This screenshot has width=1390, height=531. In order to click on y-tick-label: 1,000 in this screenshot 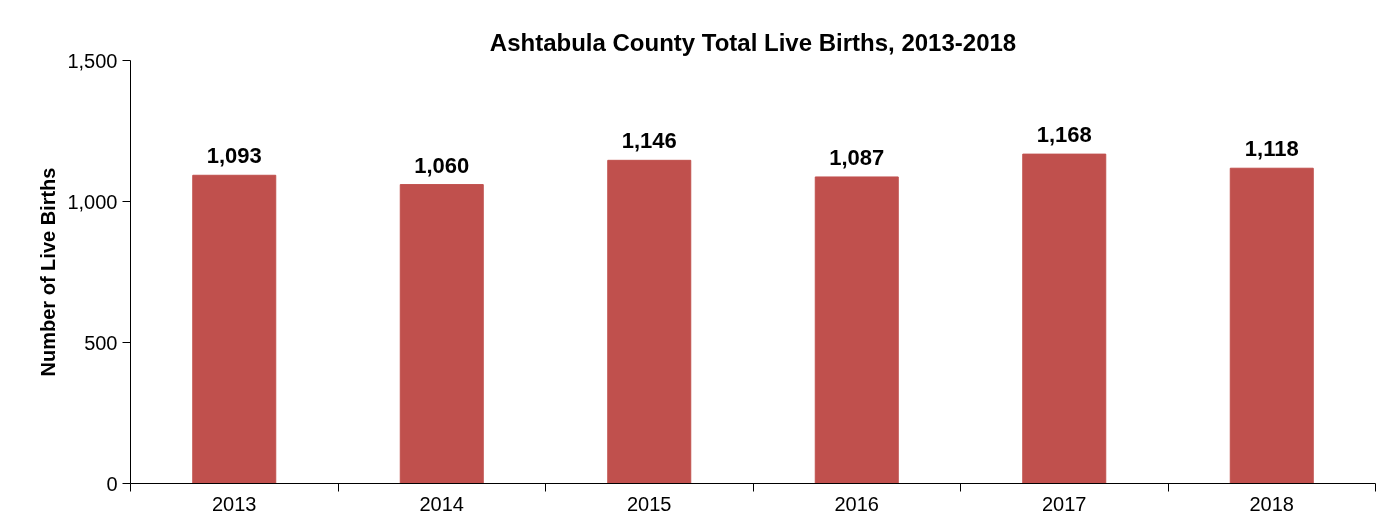, I will do `click(92, 201)`.